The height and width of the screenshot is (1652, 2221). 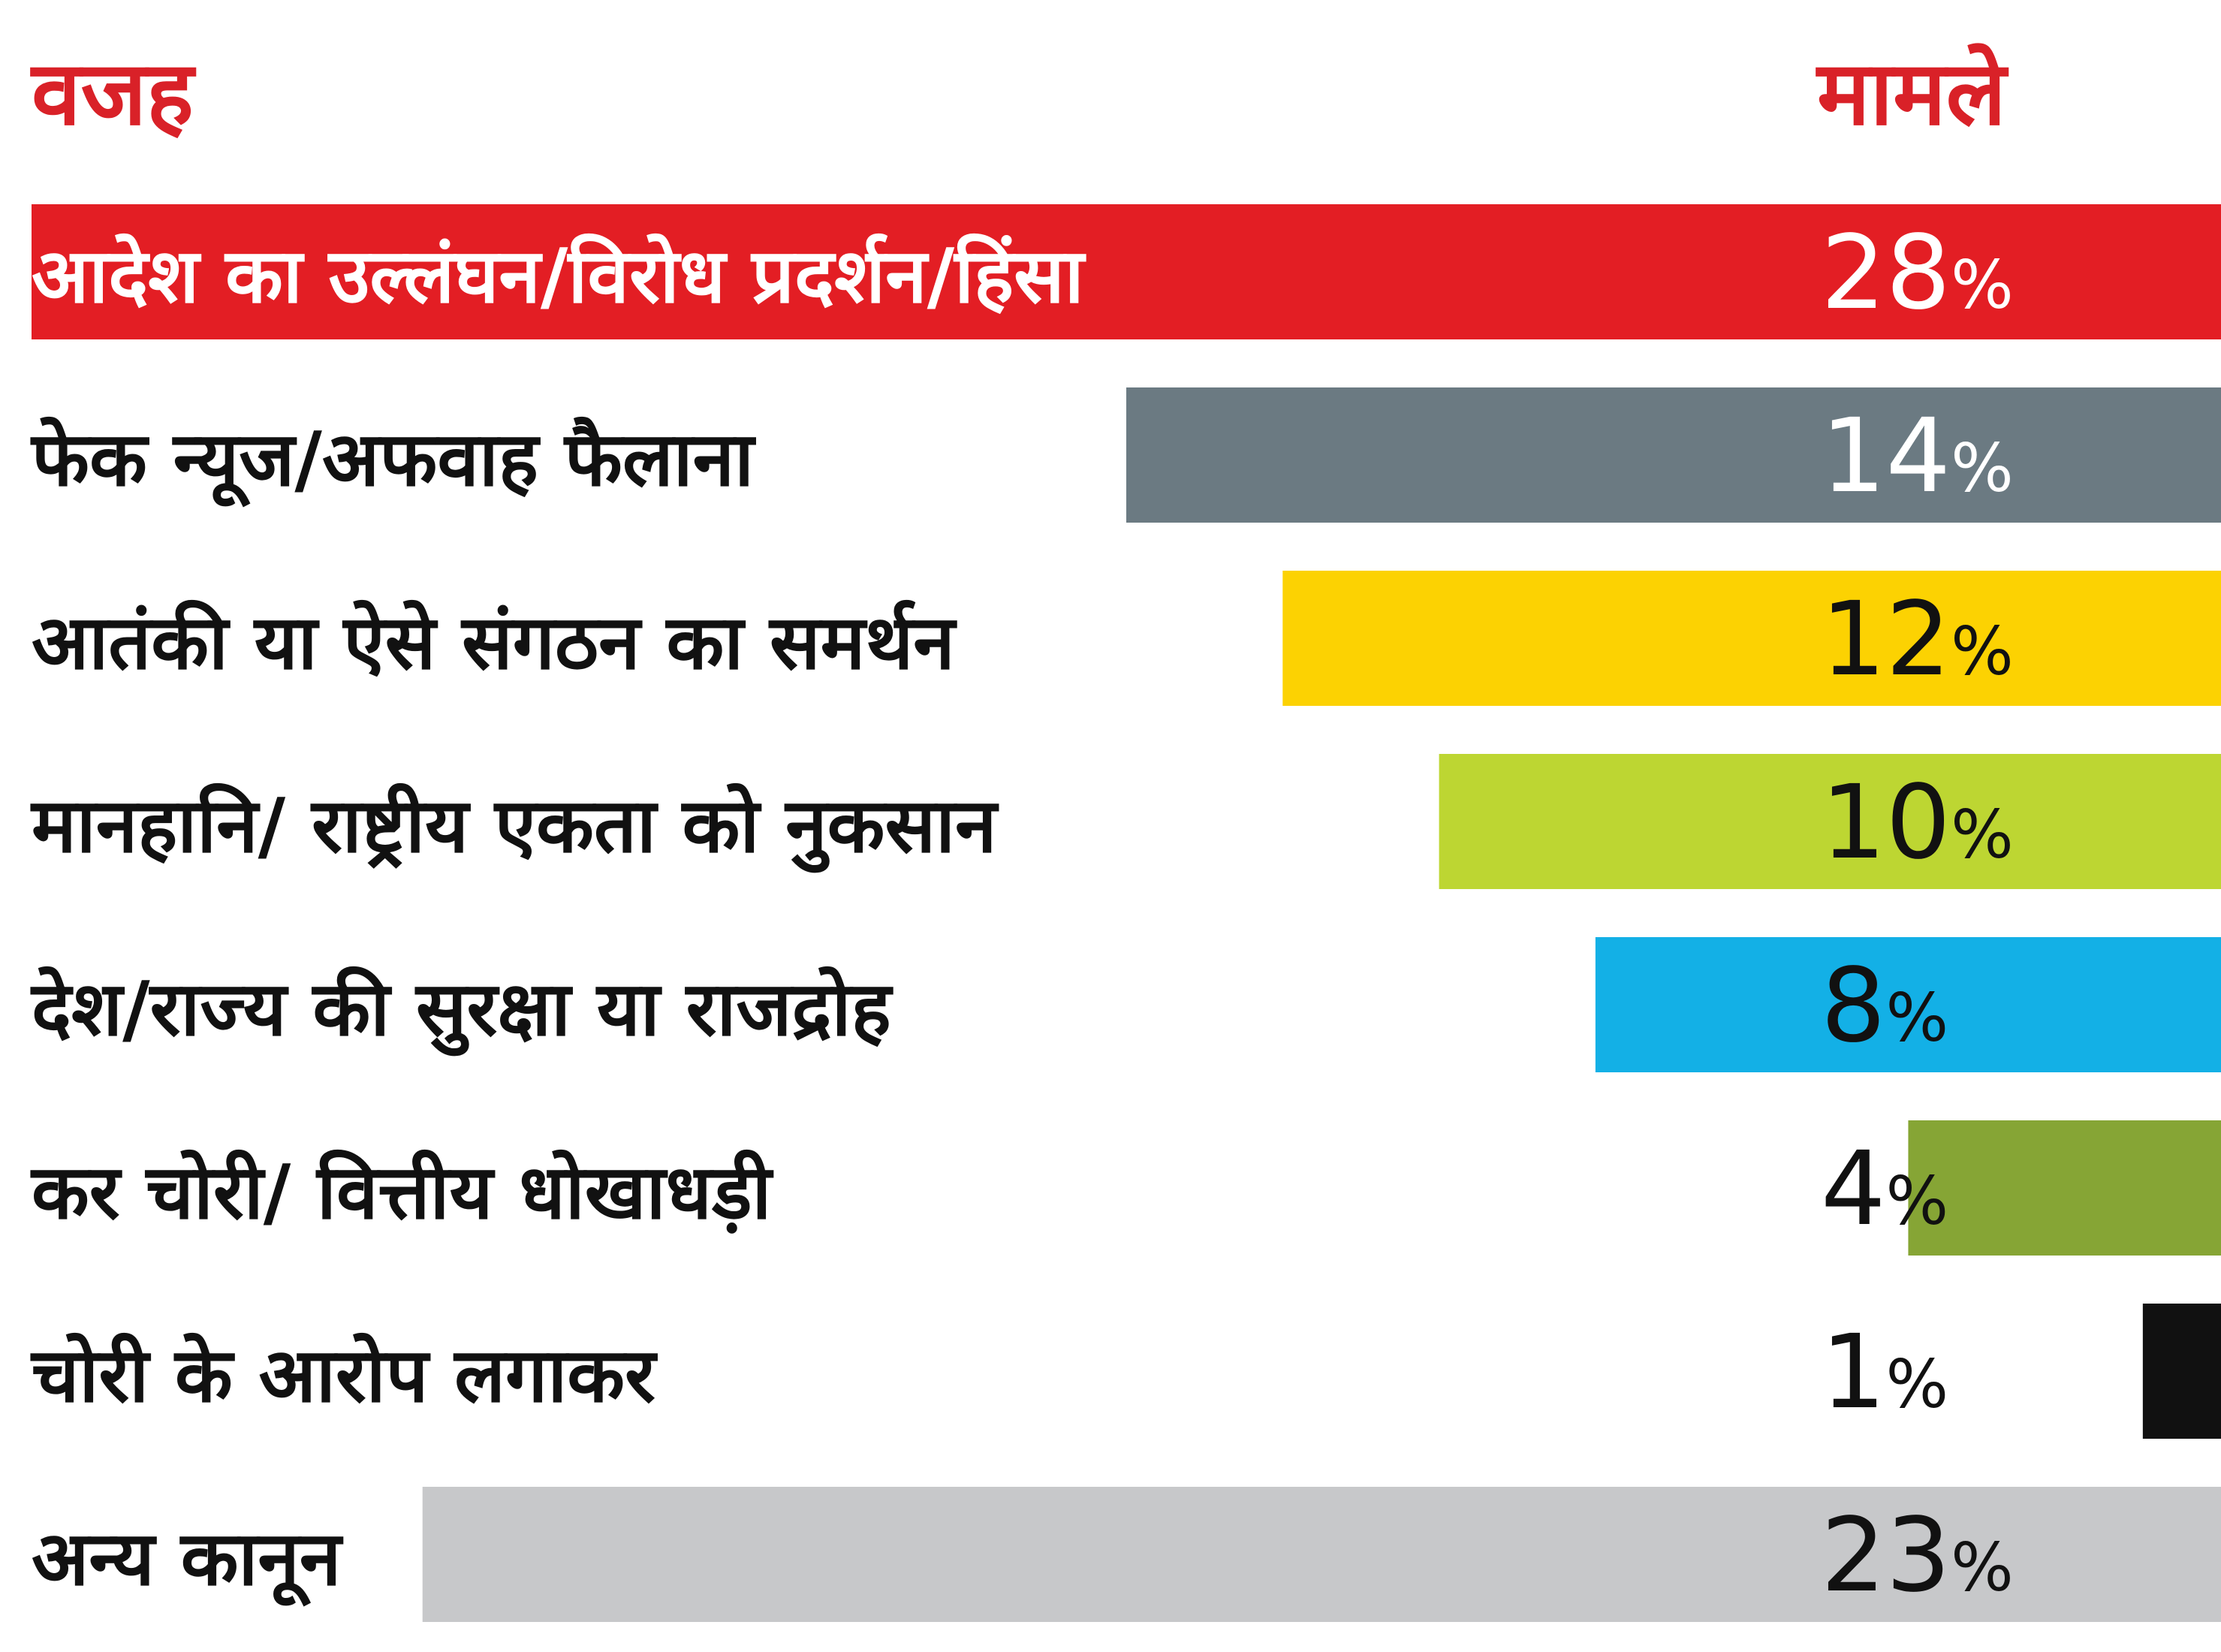 I want to click on category-label-2: फेक न्यूज/अफवाह फैलाना, so click(x=393, y=461).